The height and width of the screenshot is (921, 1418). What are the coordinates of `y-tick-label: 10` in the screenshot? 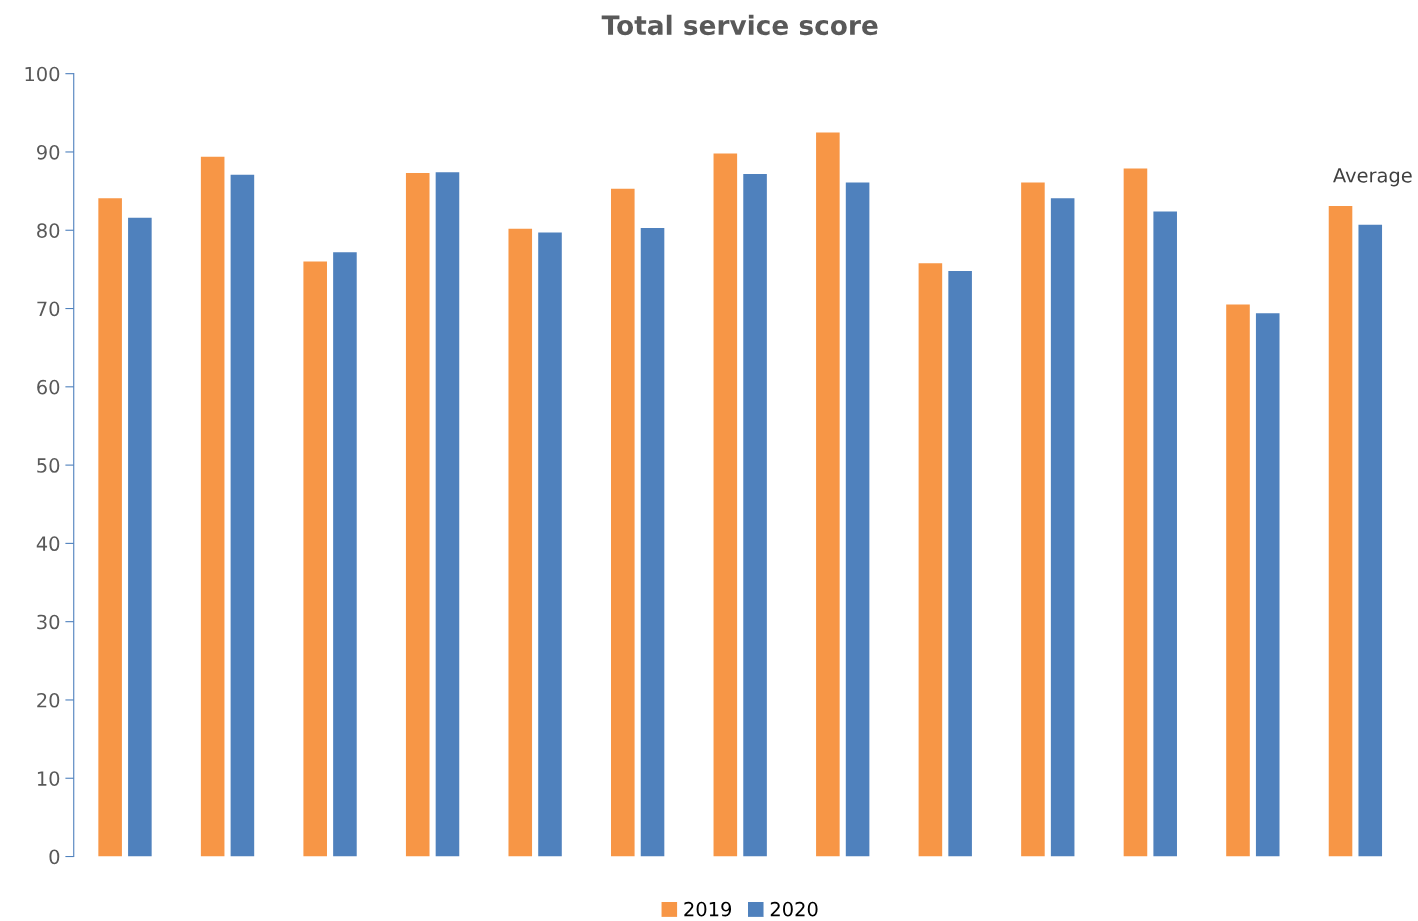 It's located at (48, 778).